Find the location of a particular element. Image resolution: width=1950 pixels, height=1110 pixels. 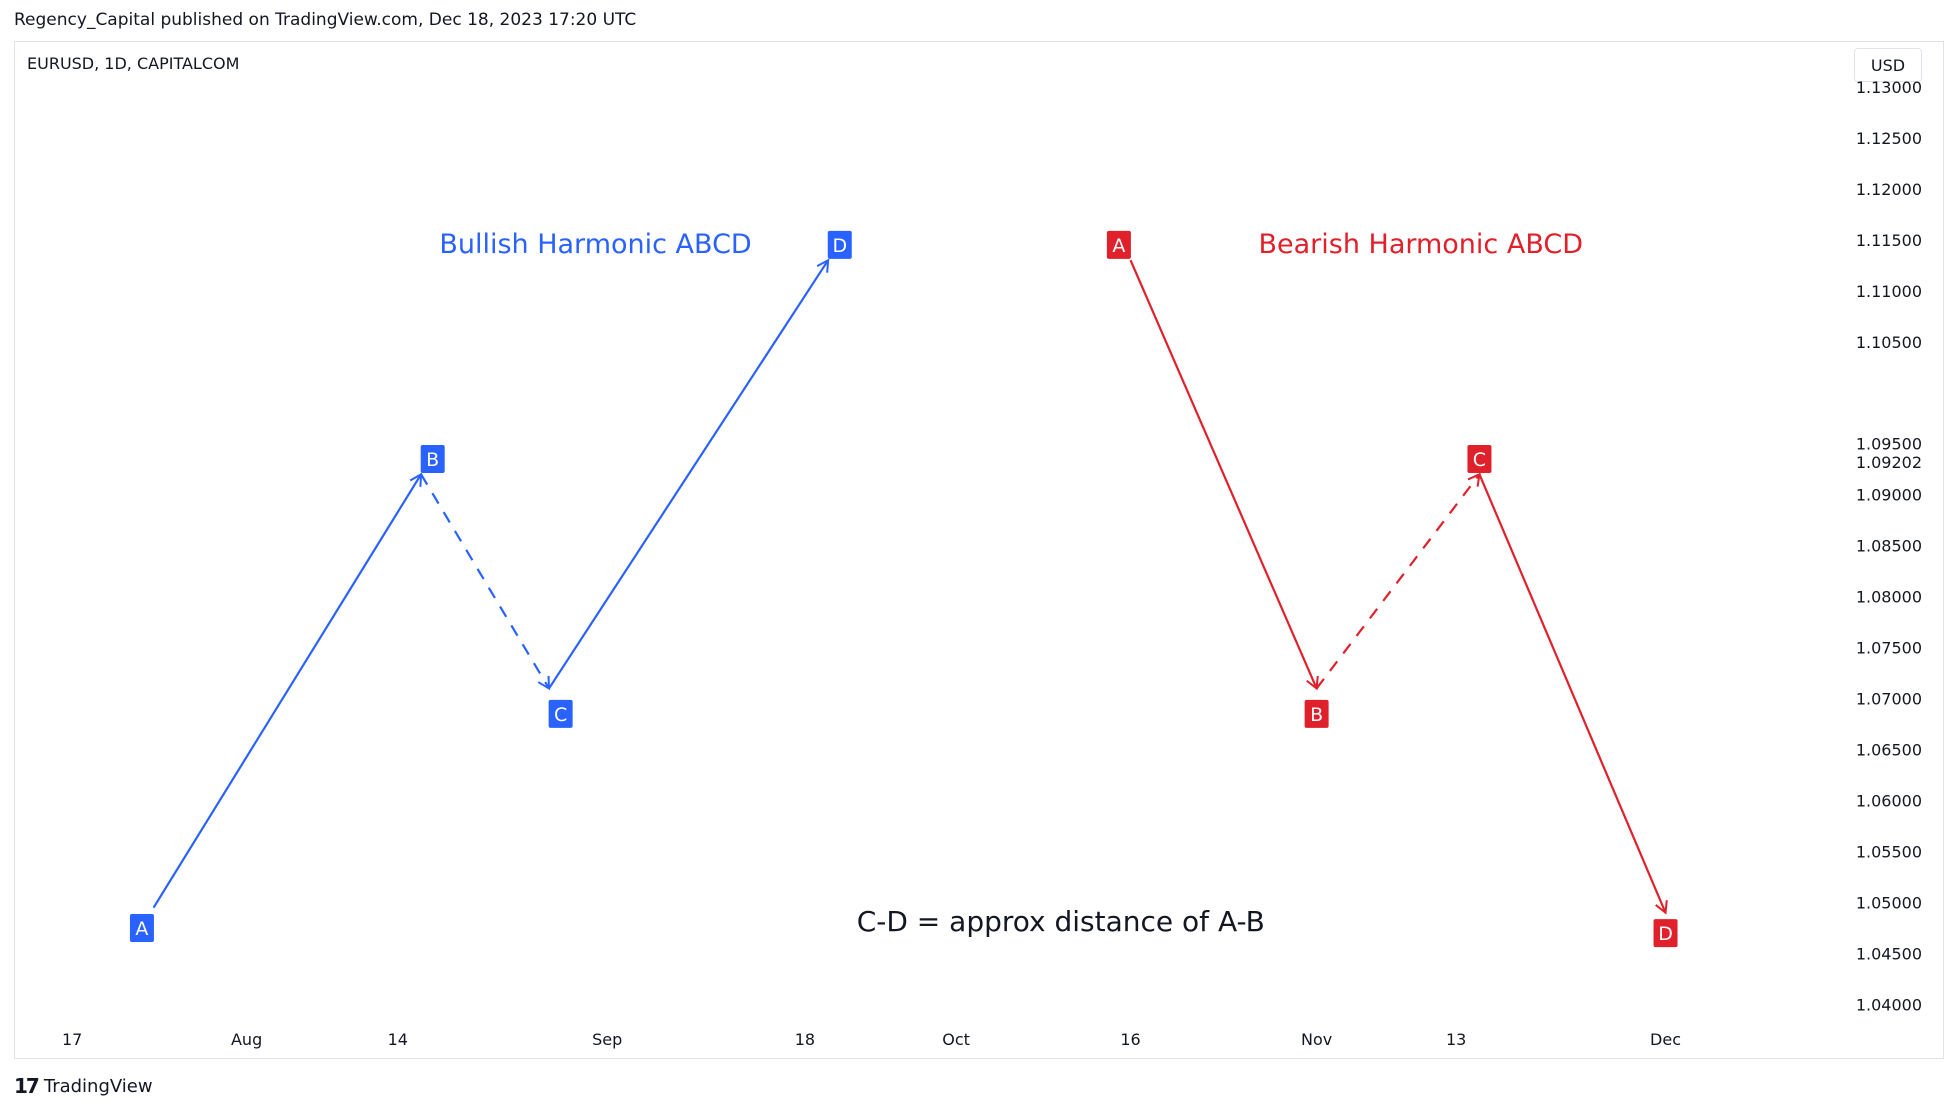

price-tick-label: 1.09500 is located at coordinates (1889, 444).